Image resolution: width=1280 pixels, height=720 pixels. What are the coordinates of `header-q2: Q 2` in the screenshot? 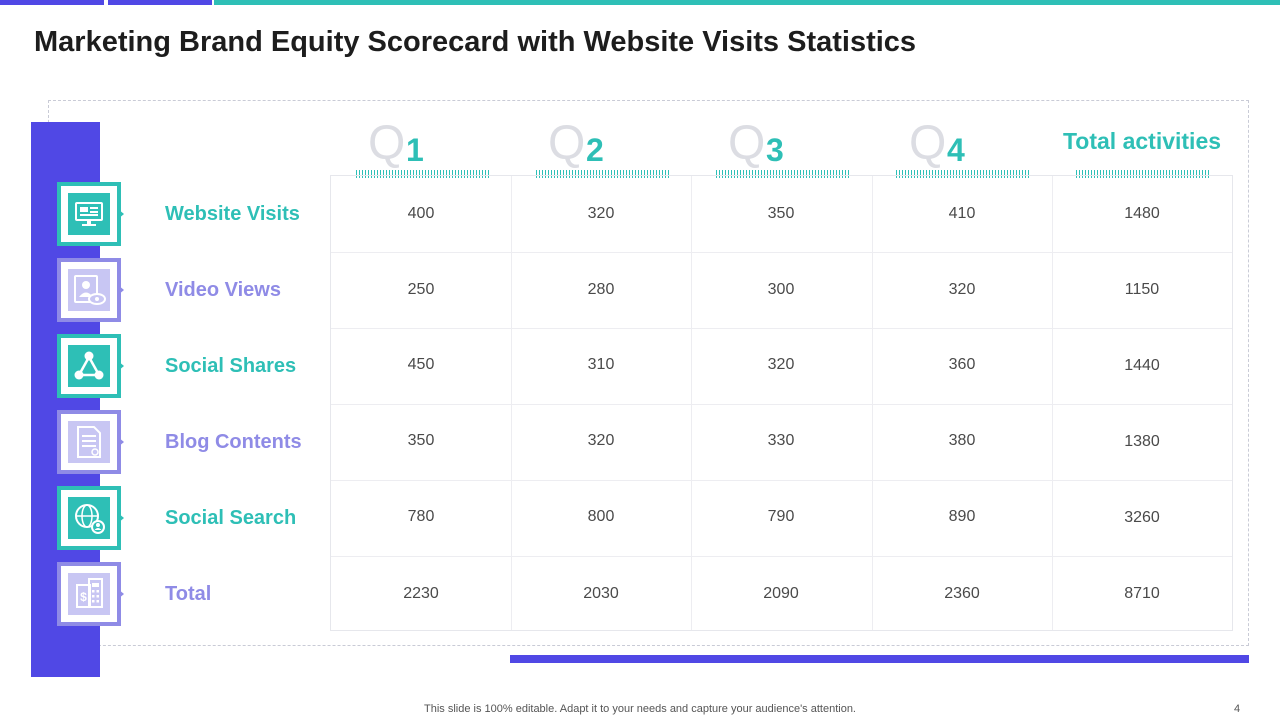 It's located at (600, 144).